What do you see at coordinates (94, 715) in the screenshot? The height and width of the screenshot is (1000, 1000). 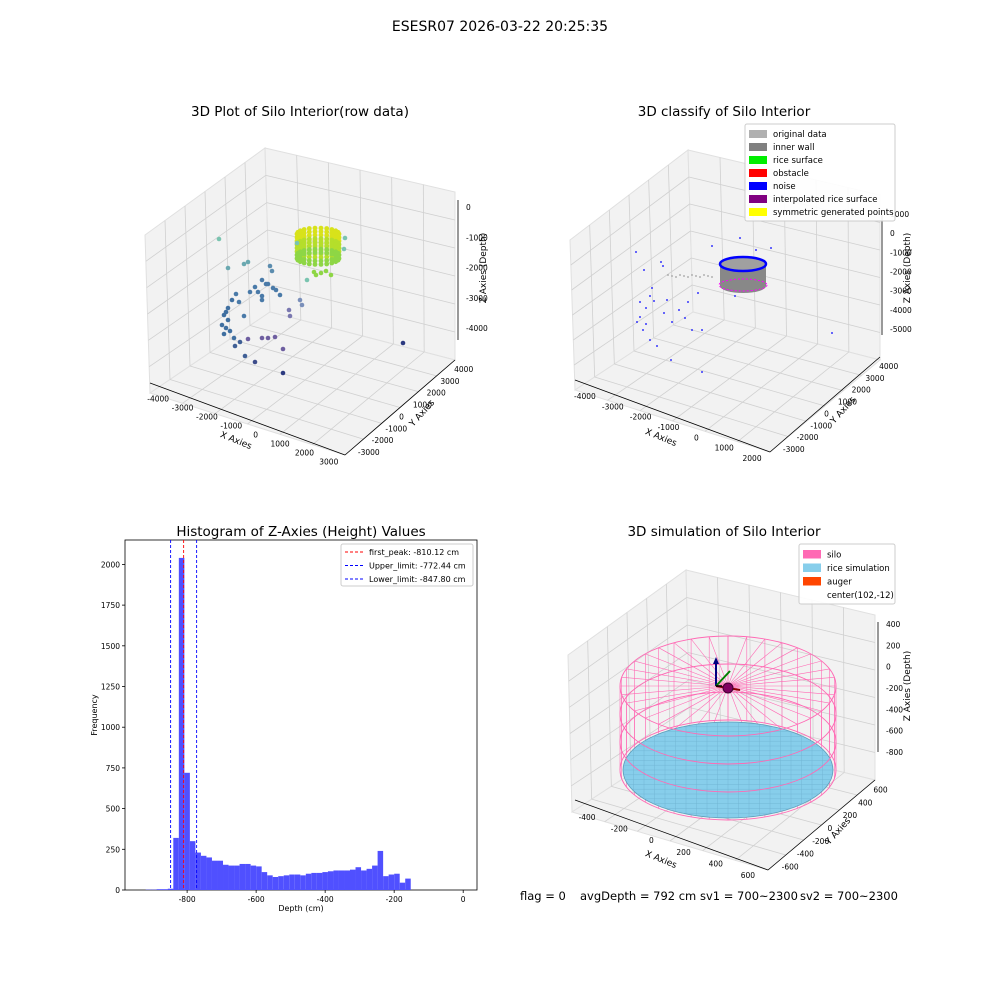 I see `histogram-ylabel: Frequency` at bounding box center [94, 715].